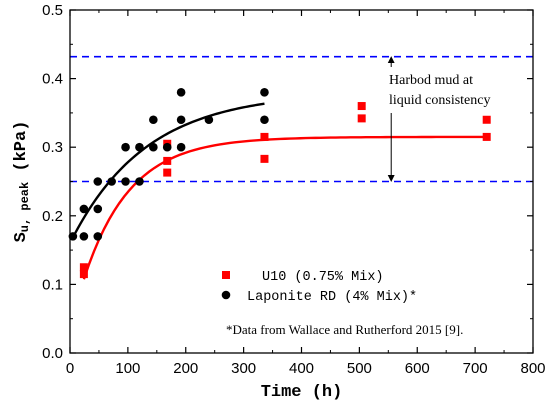 This screenshot has height=405, width=550. I want to click on y-axis-title-base: S, so click(21, 237).